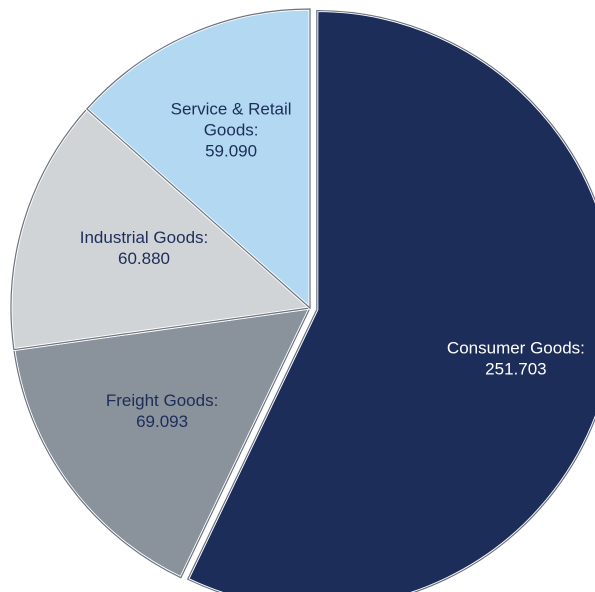 The image size is (595, 592). Describe the element at coordinates (231, 151) in the screenshot. I see `pie-label-line: 59.090` at that location.